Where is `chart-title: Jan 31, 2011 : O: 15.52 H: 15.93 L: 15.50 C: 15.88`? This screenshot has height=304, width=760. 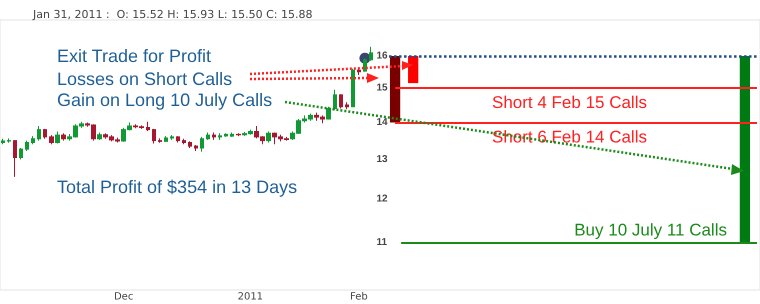
chart-title: Jan 31, 2011 : O: 15.52 H: 15.93 L: 15.50 C: 15.88 is located at coordinates (172, 14).